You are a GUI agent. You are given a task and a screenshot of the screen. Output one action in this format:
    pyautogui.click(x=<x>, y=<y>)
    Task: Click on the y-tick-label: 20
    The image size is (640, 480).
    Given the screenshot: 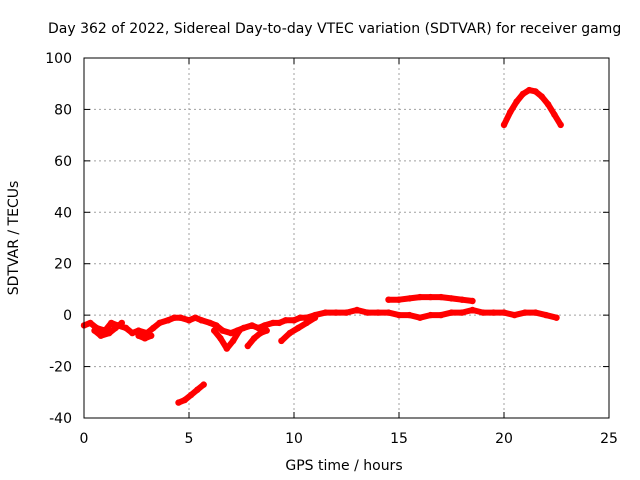 What is the action you would take?
    pyautogui.click(x=63, y=265)
    